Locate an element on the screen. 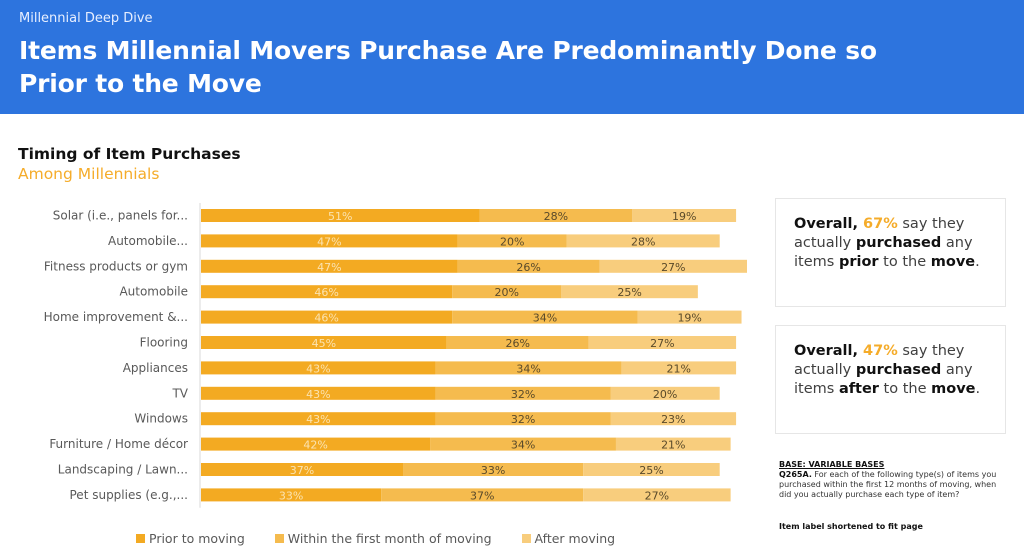  callout-text: . is located at coordinates (977, 262).